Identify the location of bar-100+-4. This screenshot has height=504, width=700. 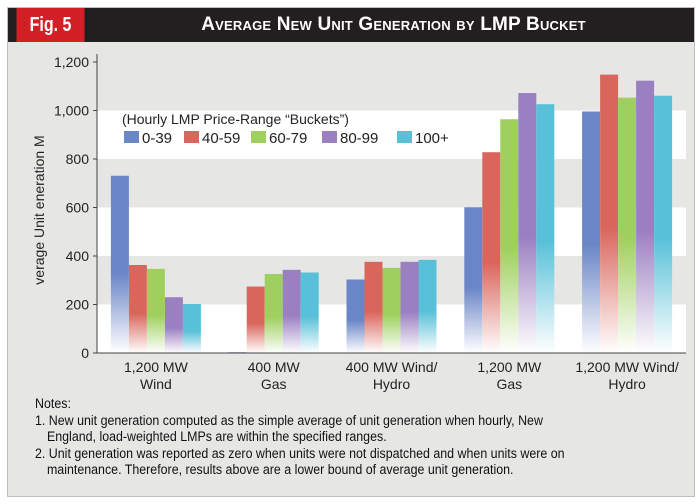
(663, 224).